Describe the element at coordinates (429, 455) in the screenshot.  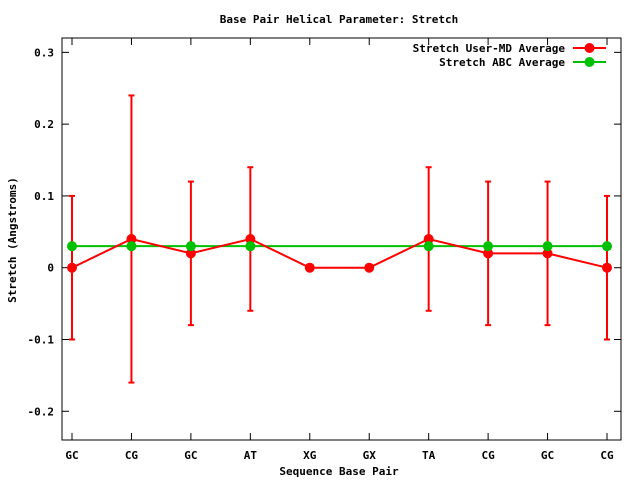
I see `x-tick-label: TA` at that location.